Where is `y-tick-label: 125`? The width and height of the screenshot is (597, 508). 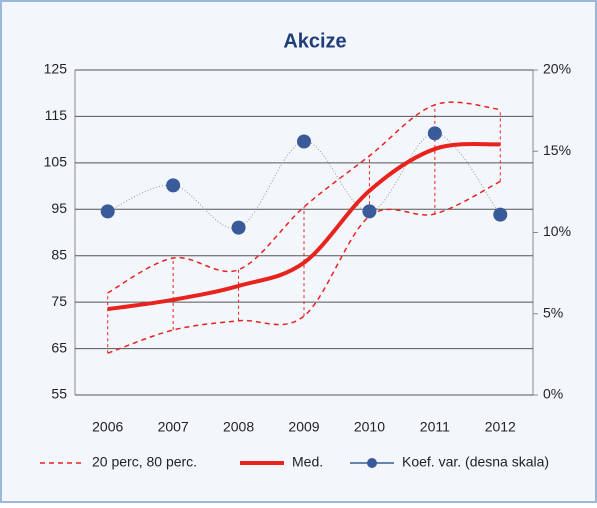 y-tick-label: 125 is located at coordinates (56, 69).